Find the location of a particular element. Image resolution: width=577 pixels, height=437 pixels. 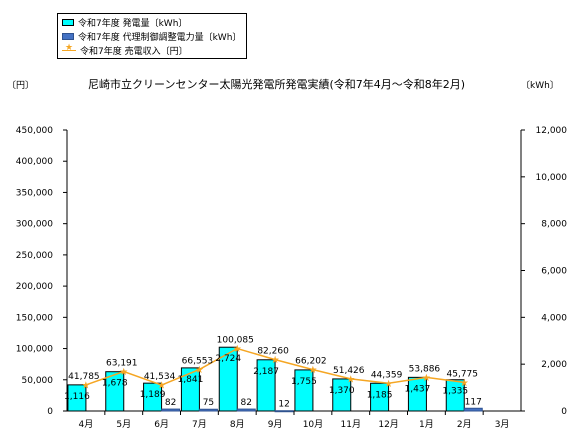

data-label-revenue: 100,085 is located at coordinates (235, 341).